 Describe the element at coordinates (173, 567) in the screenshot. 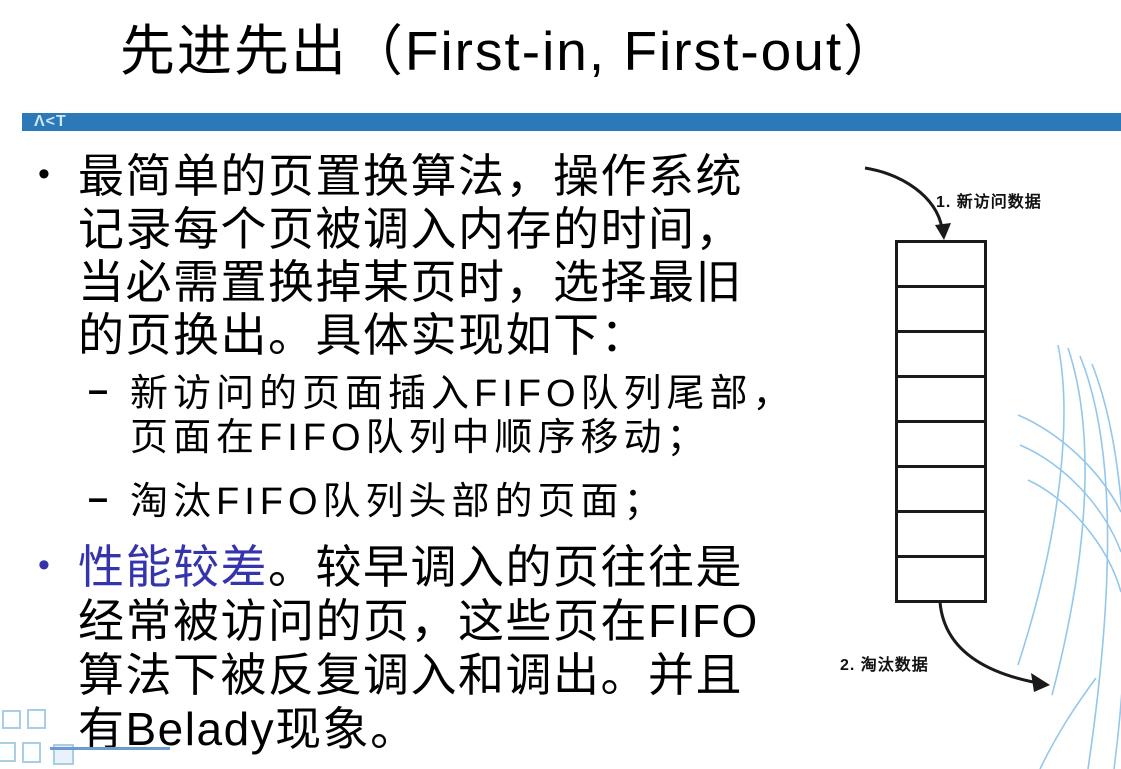

I see `highlight-text: 性能较差` at that location.